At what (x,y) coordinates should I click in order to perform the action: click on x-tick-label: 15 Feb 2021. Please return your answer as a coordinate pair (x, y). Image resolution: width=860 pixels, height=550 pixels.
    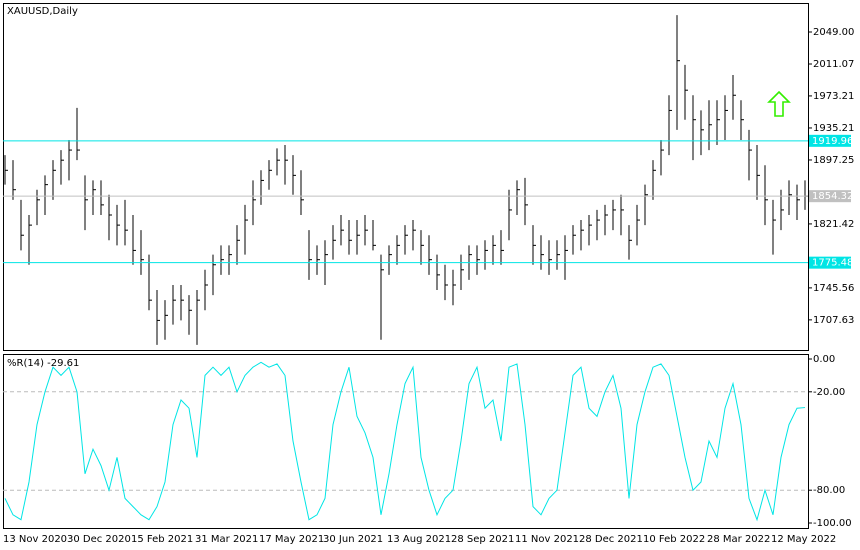
    Looking at the image, I should click on (162, 539).